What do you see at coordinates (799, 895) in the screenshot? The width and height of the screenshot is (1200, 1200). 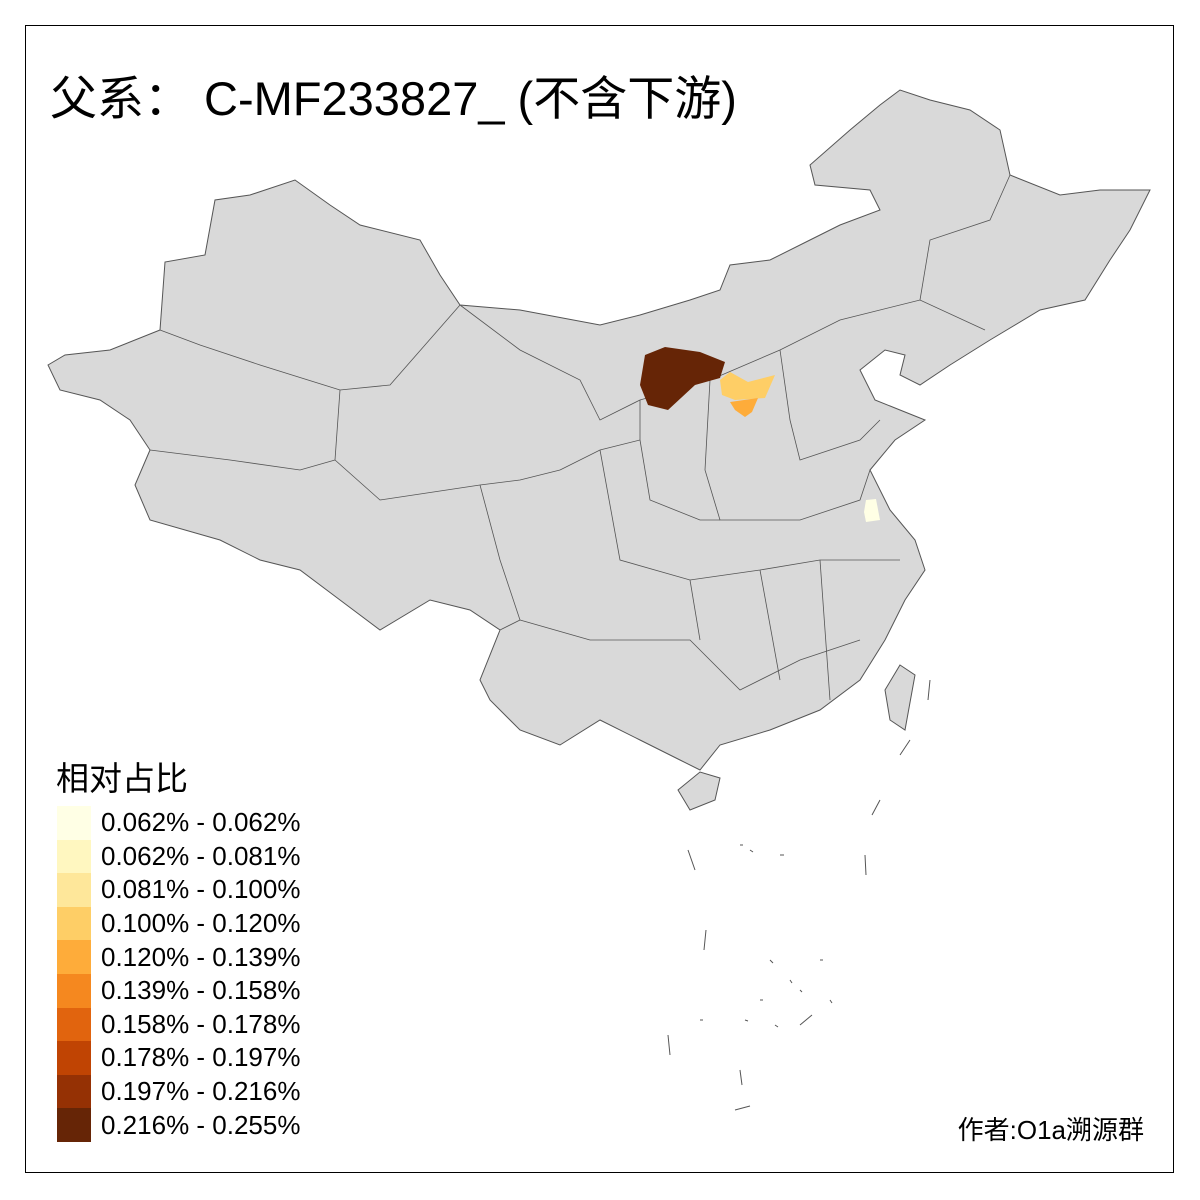 I see `south-china-sea-islands` at bounding box center [799, 895].